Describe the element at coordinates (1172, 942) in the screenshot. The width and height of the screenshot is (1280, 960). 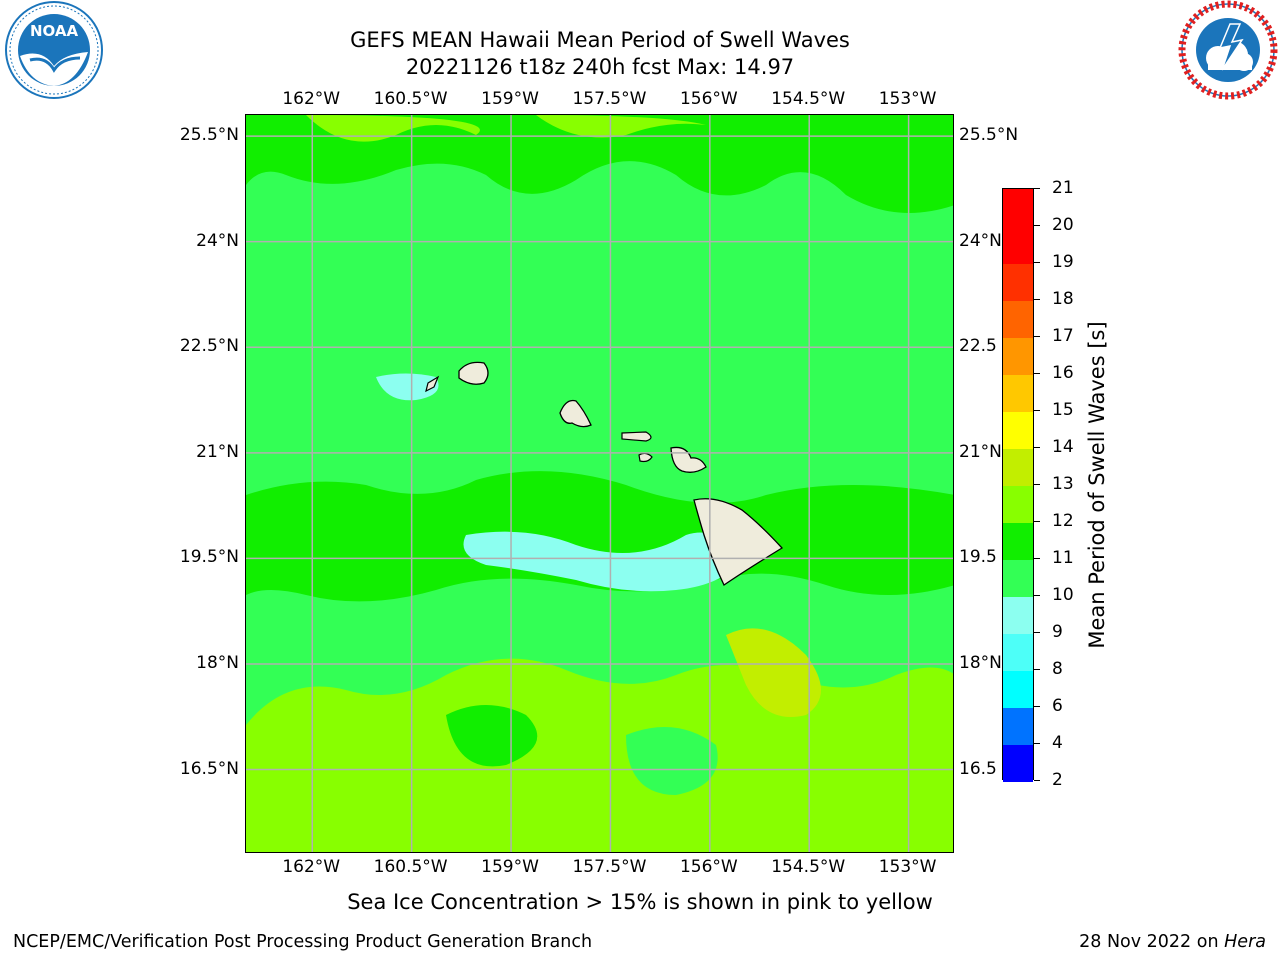
I see `footer-date: 28 Nov 2022 on Hera` at that location.